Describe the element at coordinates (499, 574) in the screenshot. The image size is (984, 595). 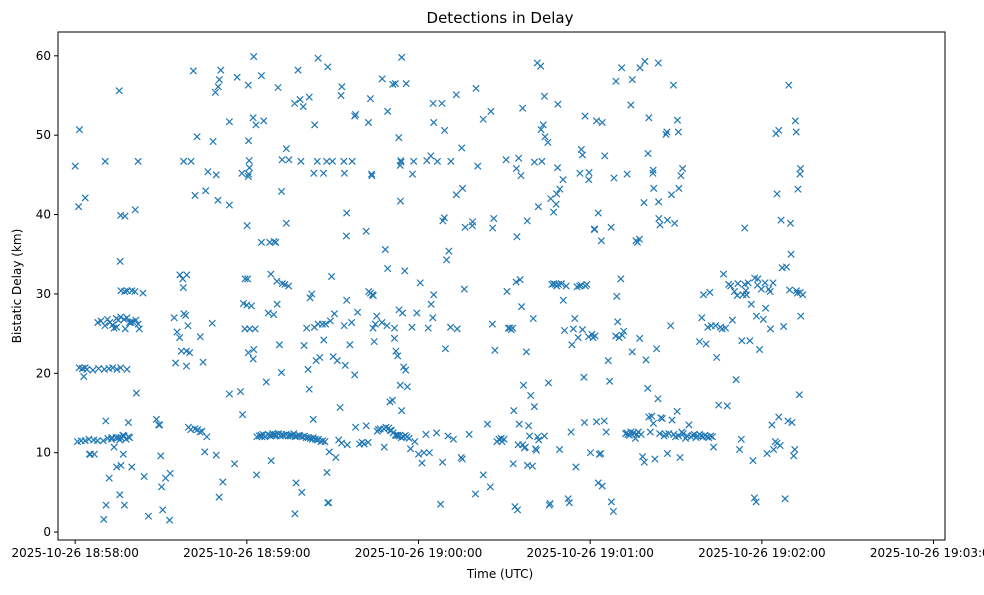
I see `x-axis-label: Time (UTC)` at that location.